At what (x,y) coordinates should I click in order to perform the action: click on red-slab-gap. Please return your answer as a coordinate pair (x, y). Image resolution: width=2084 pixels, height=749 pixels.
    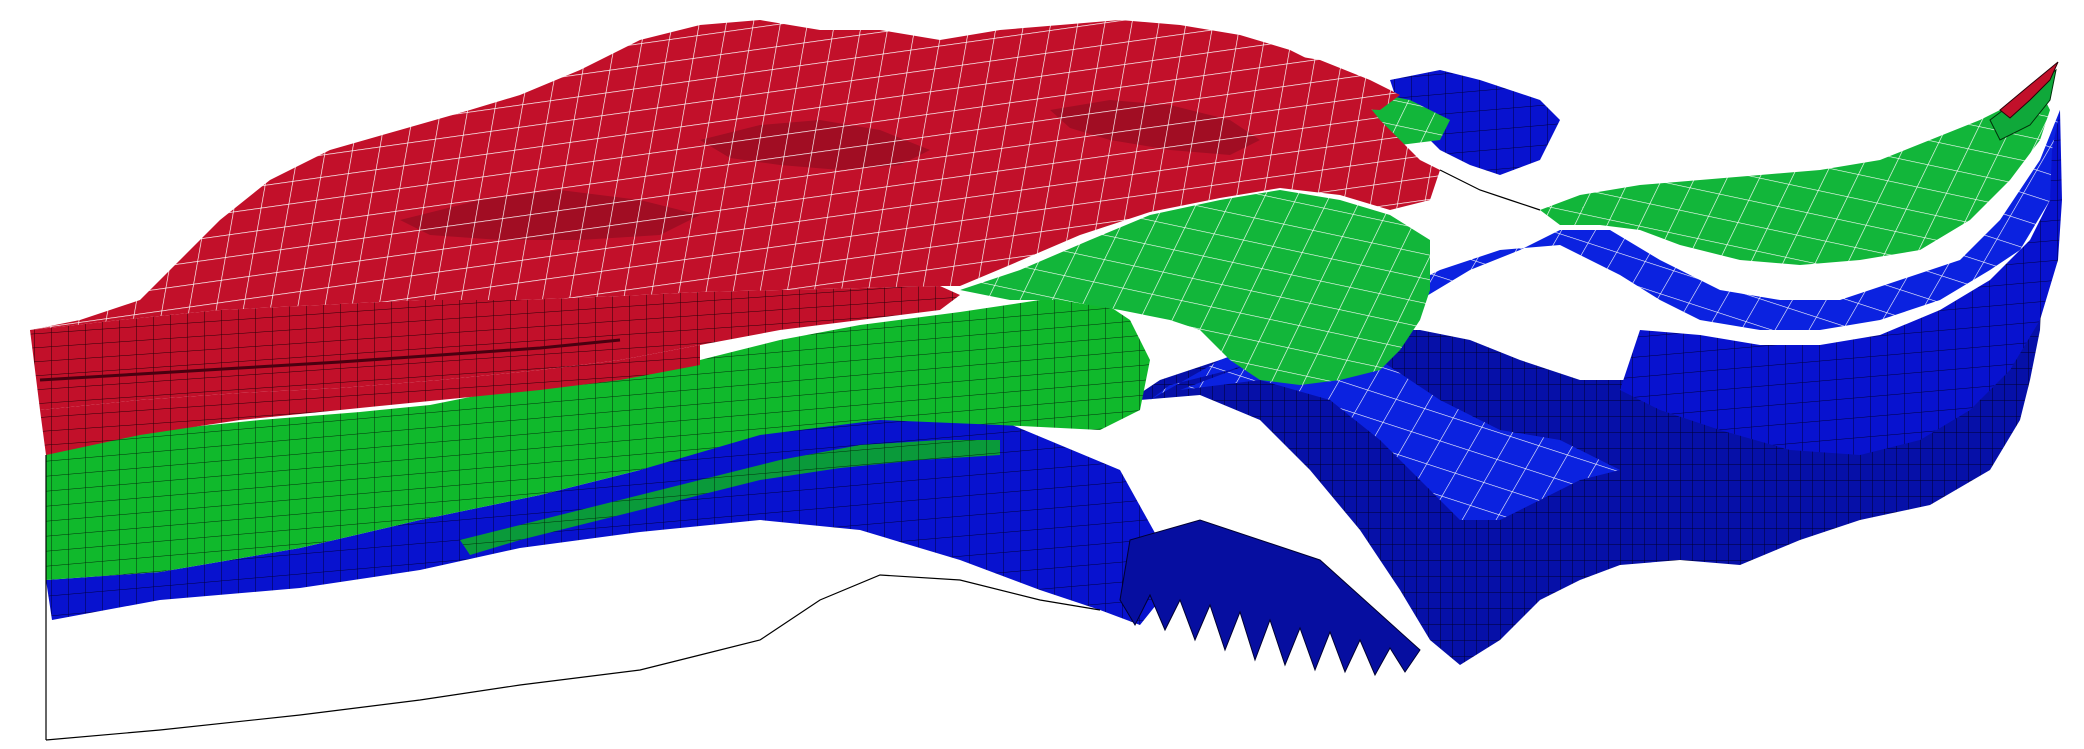
    Looking at the image, I should click on (330, 360).